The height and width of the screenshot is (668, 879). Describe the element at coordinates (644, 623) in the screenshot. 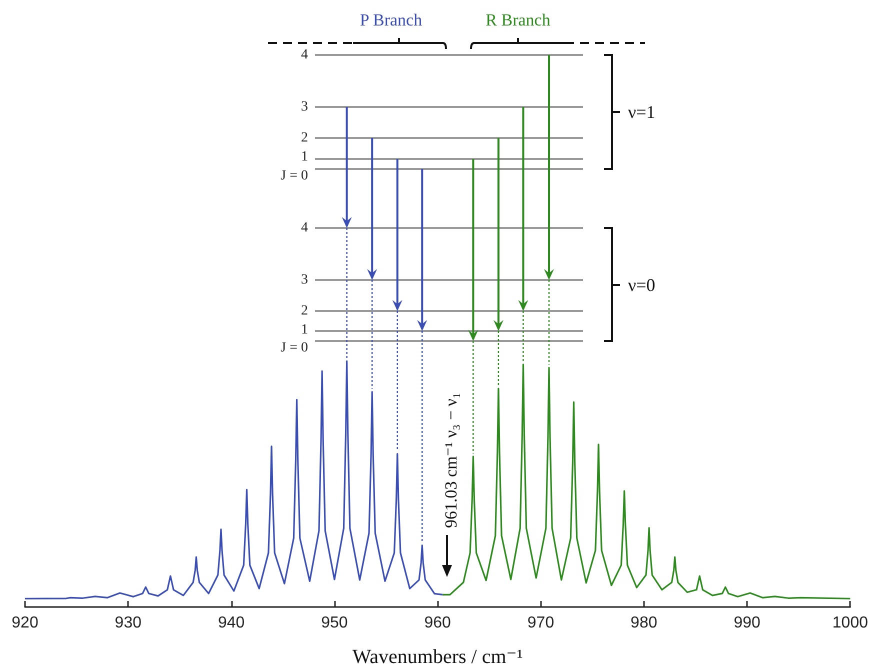

I see `x-tick-label: 980` at that location.